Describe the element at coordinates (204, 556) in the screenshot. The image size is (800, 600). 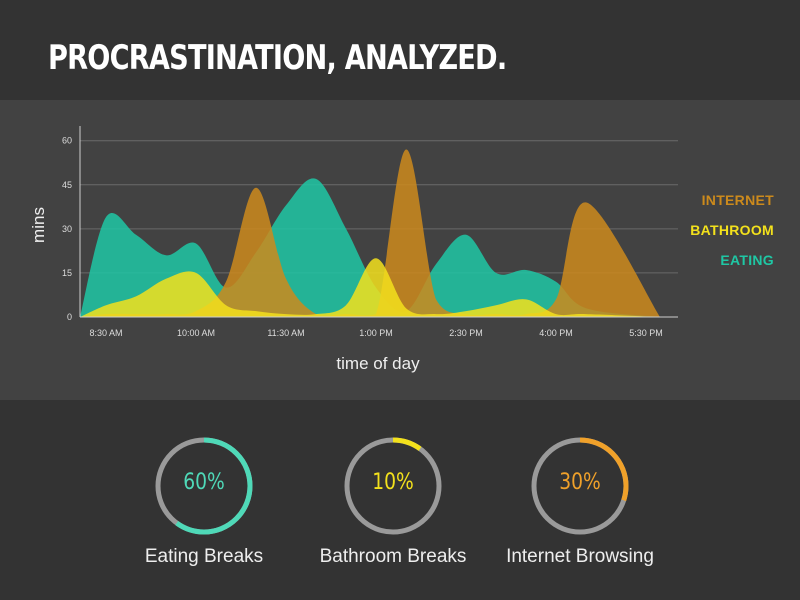
I see `eating-label: Eating Breaks` at that location.